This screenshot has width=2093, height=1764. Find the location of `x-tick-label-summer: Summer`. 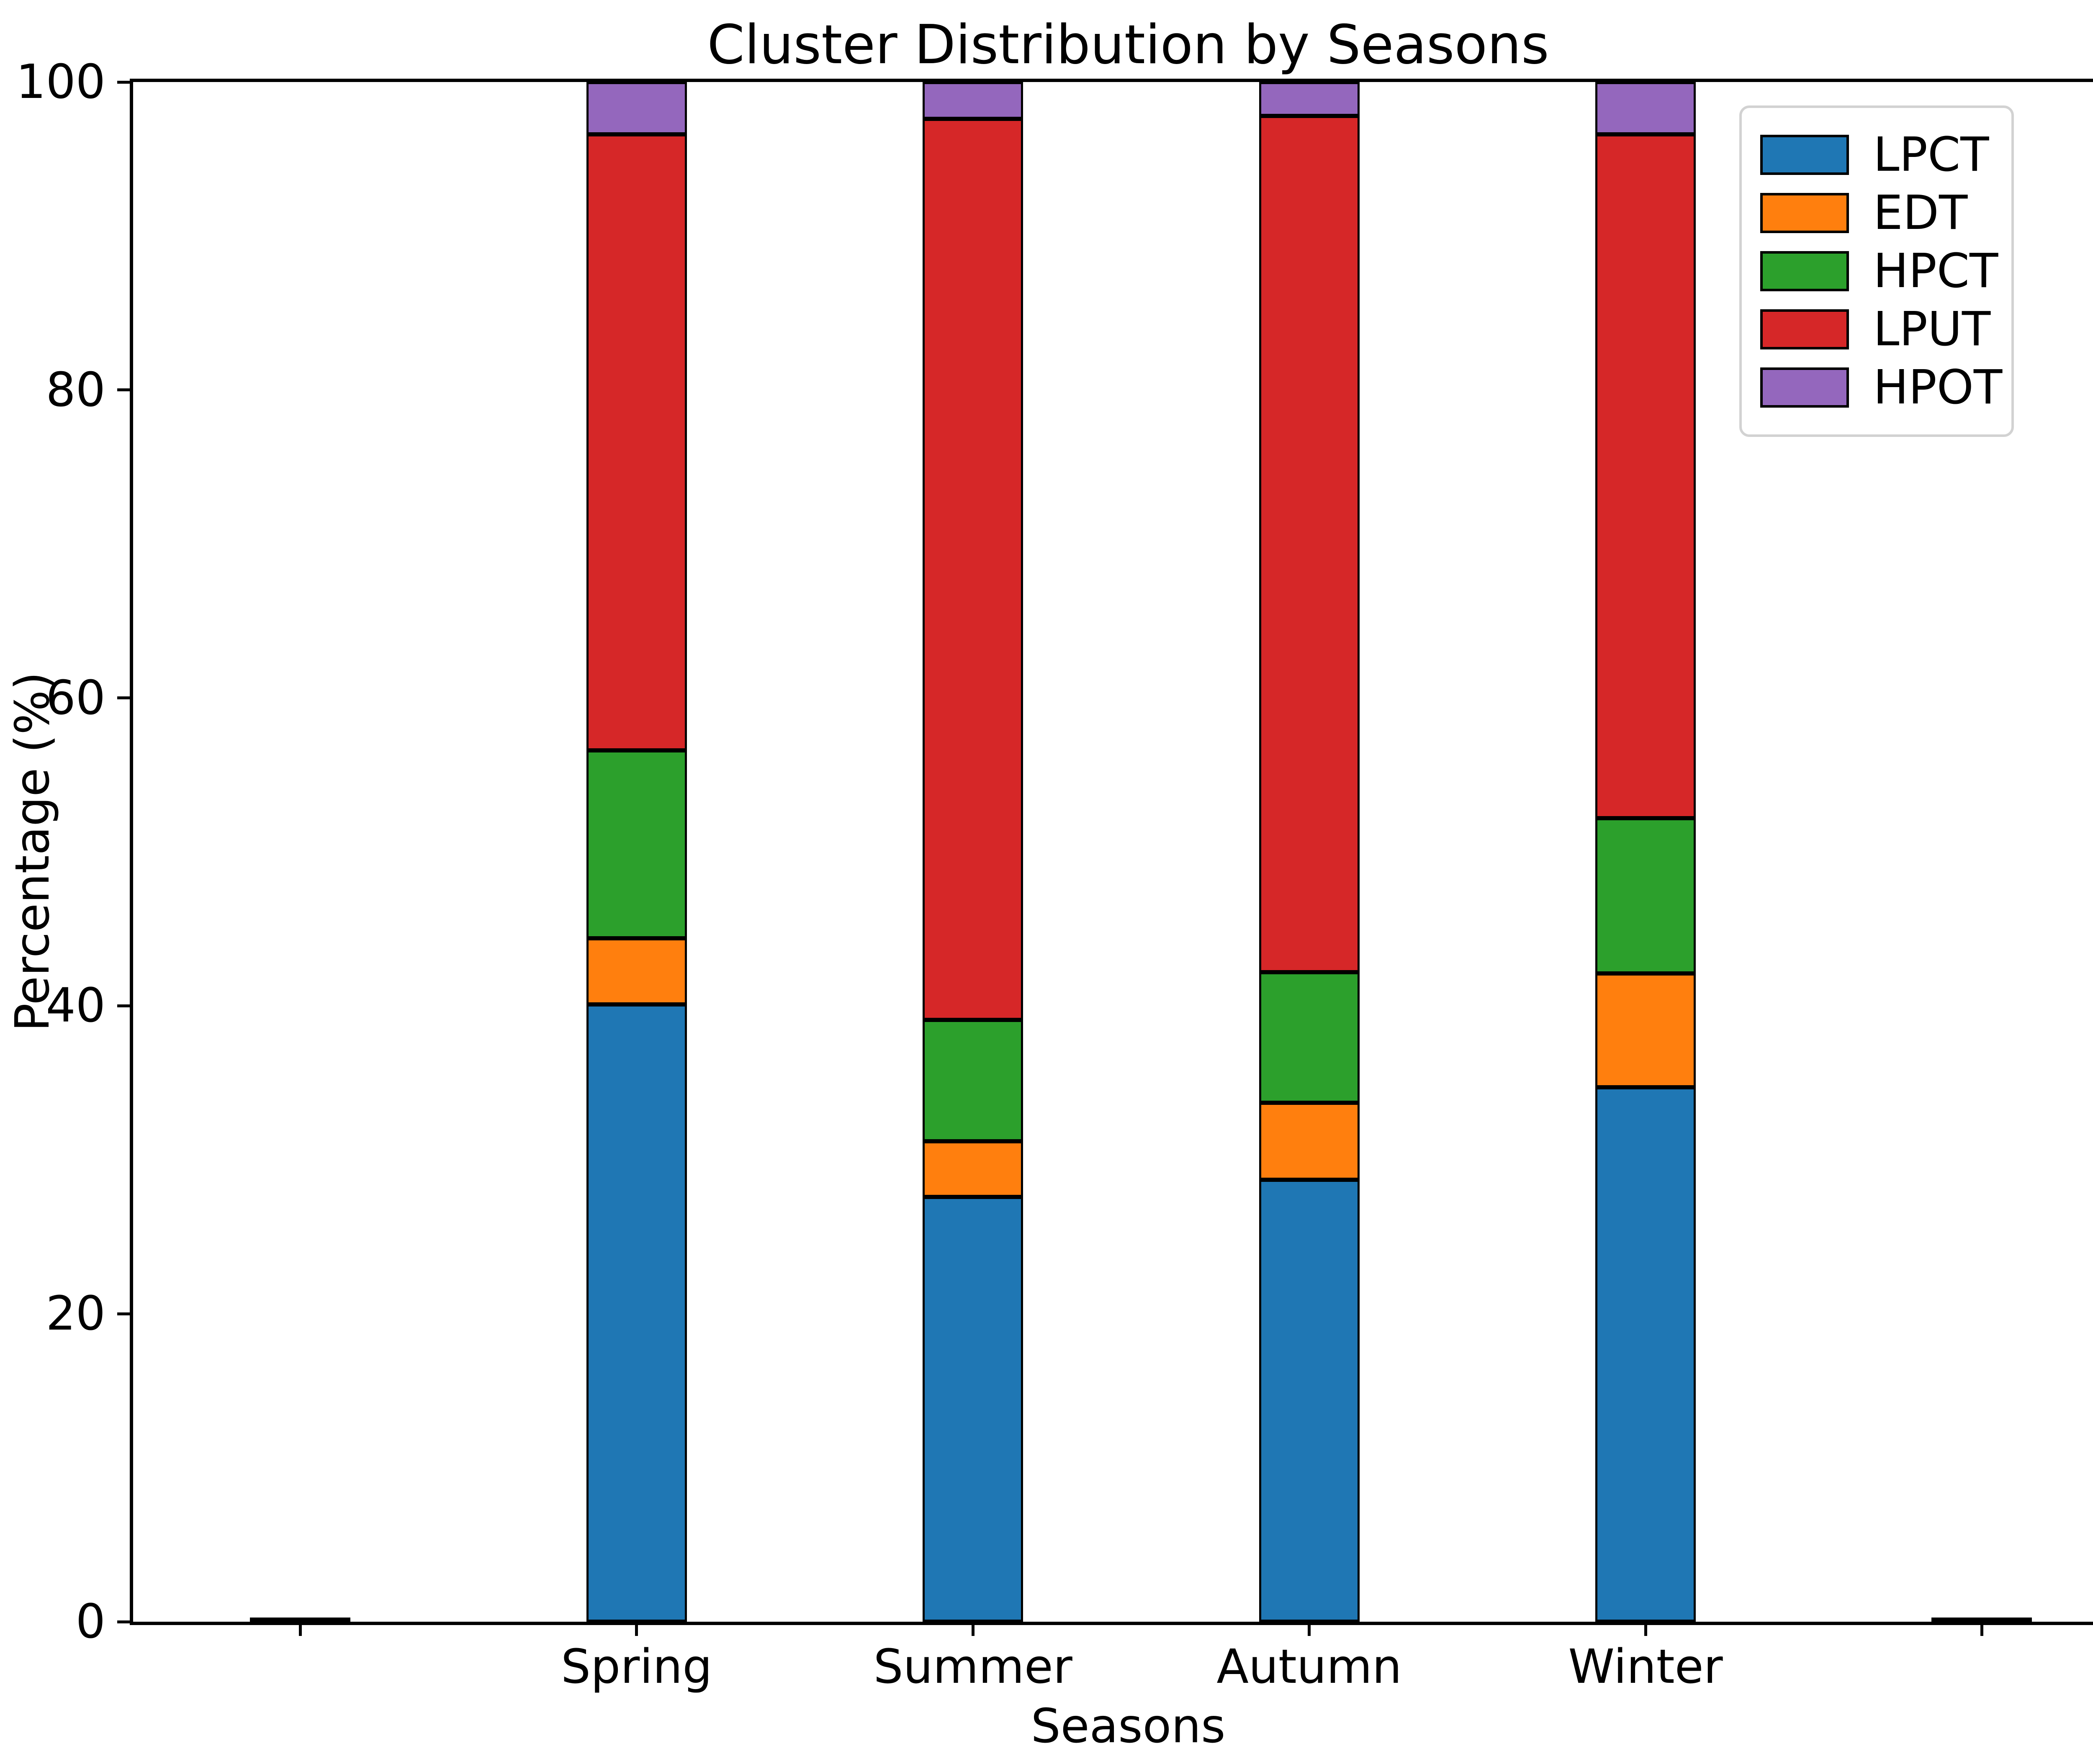

x-tick-label-summer: Summer is located at coordinates (972, 1667).